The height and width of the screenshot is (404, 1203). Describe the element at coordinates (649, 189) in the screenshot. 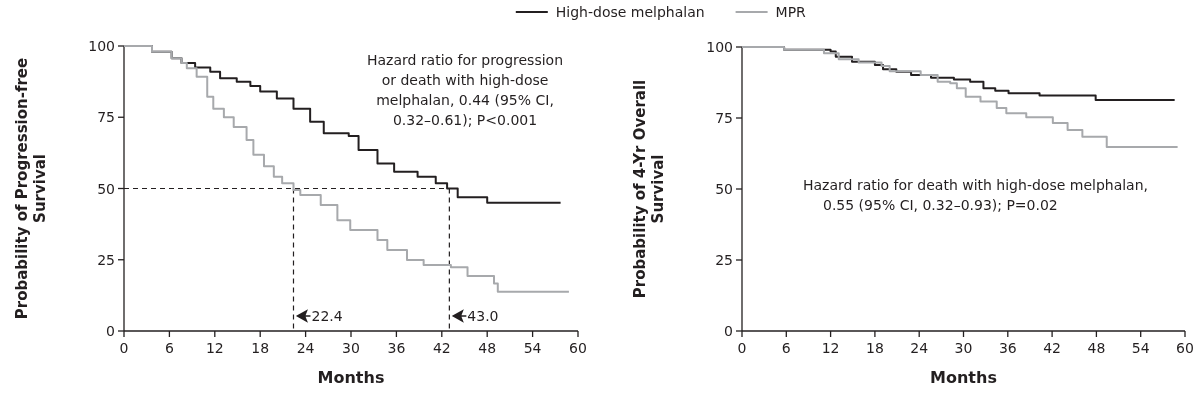

I see `y-axis-title: Probability of 4-Yr Overall Survival` at that location.